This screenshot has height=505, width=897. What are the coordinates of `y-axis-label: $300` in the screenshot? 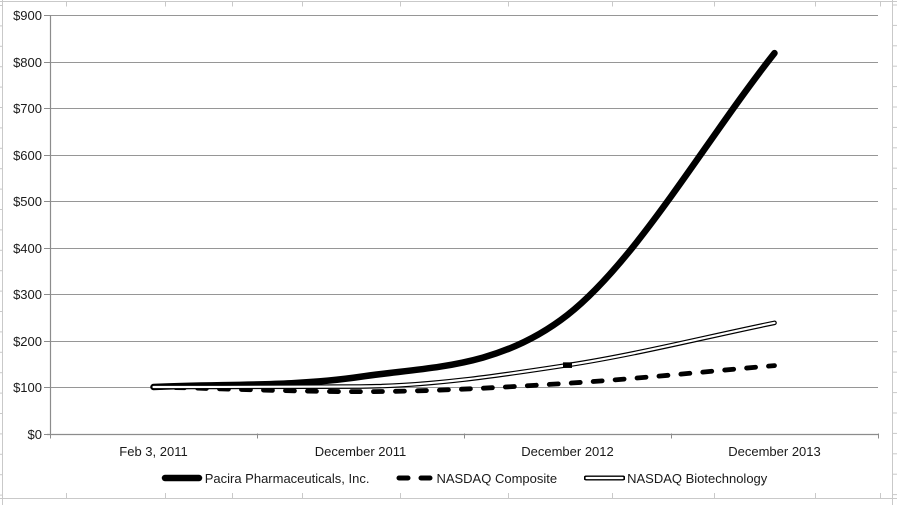 It's located at (27, 294).